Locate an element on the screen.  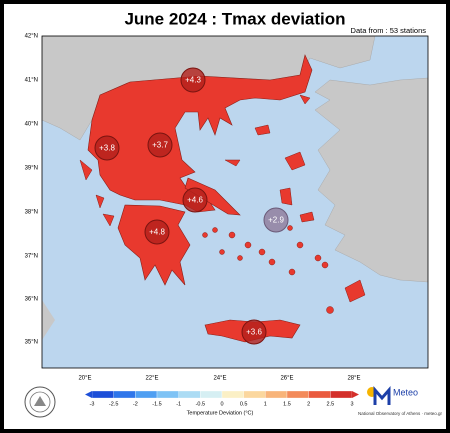
lat-label: 35°N is located at coordinates (31, 343).